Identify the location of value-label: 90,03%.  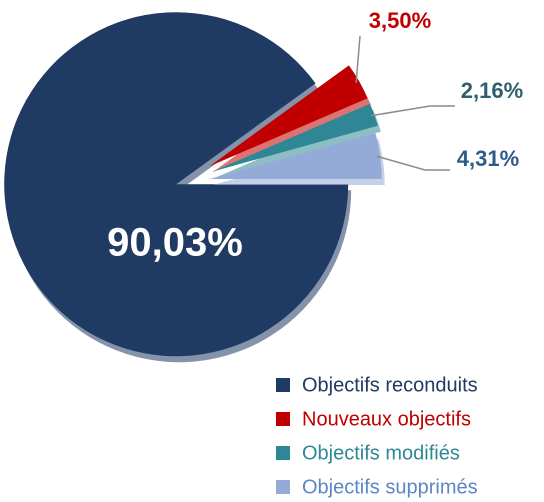
(175, 243).